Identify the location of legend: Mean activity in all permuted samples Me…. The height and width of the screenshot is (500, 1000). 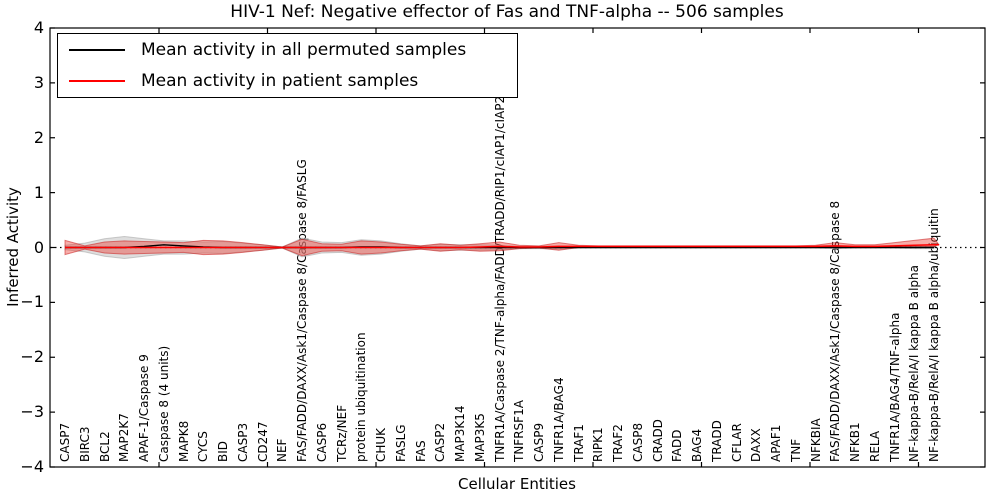
(287, 65).